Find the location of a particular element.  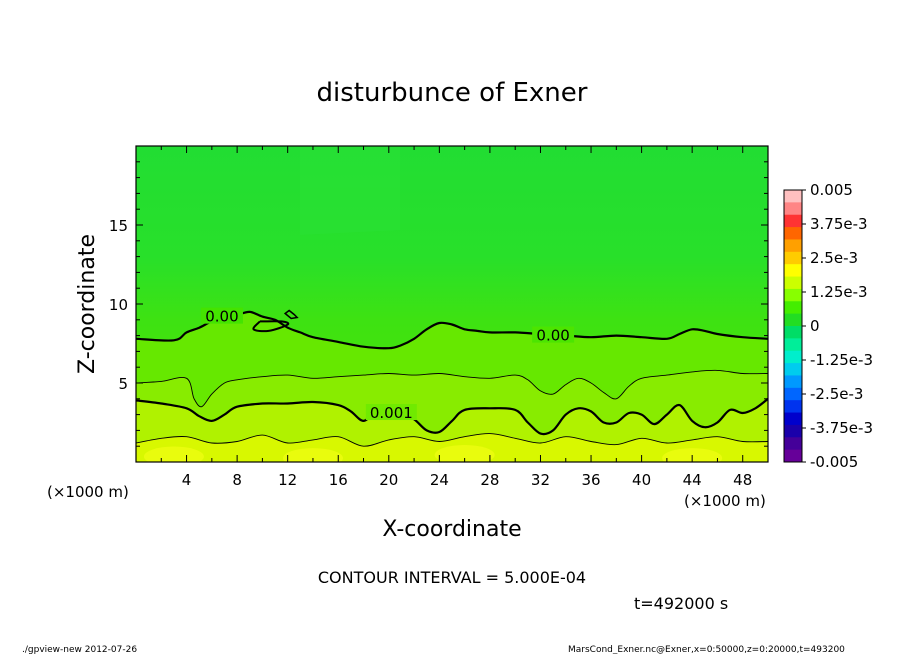

contour-label-0: 0.00 is located at coordinates (221, 317).